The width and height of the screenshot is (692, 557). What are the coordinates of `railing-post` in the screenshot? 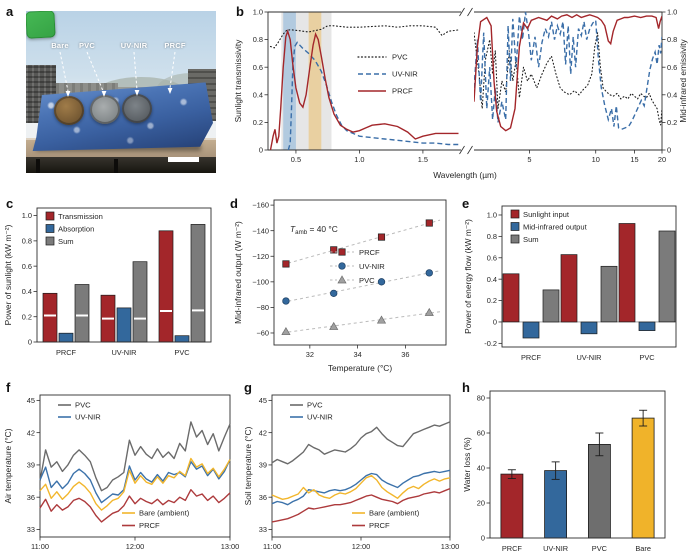 It's located at (116, 166).